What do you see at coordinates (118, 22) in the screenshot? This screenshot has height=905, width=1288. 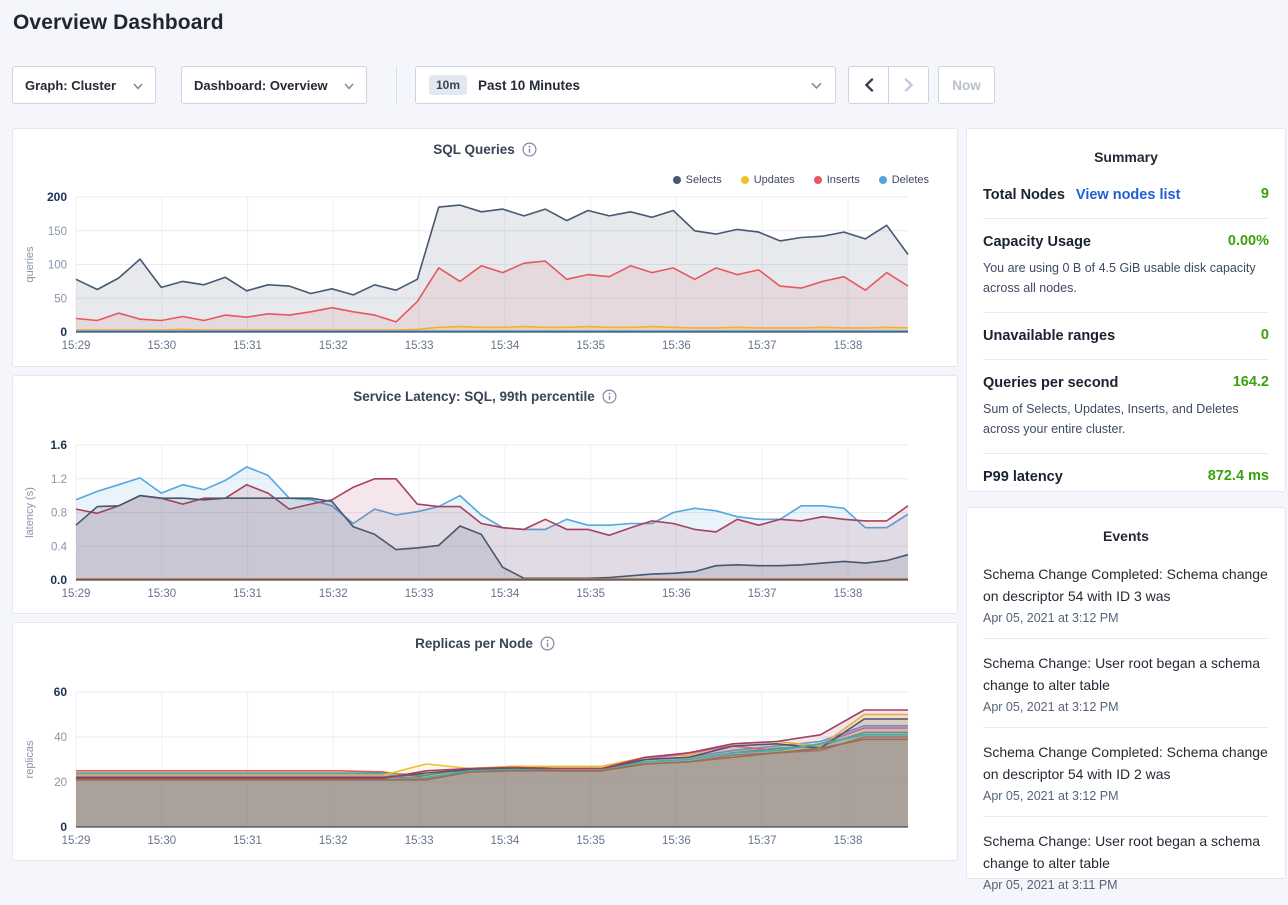 I see `page-title: Overview Dashboard` at bounding box center [118, 22].